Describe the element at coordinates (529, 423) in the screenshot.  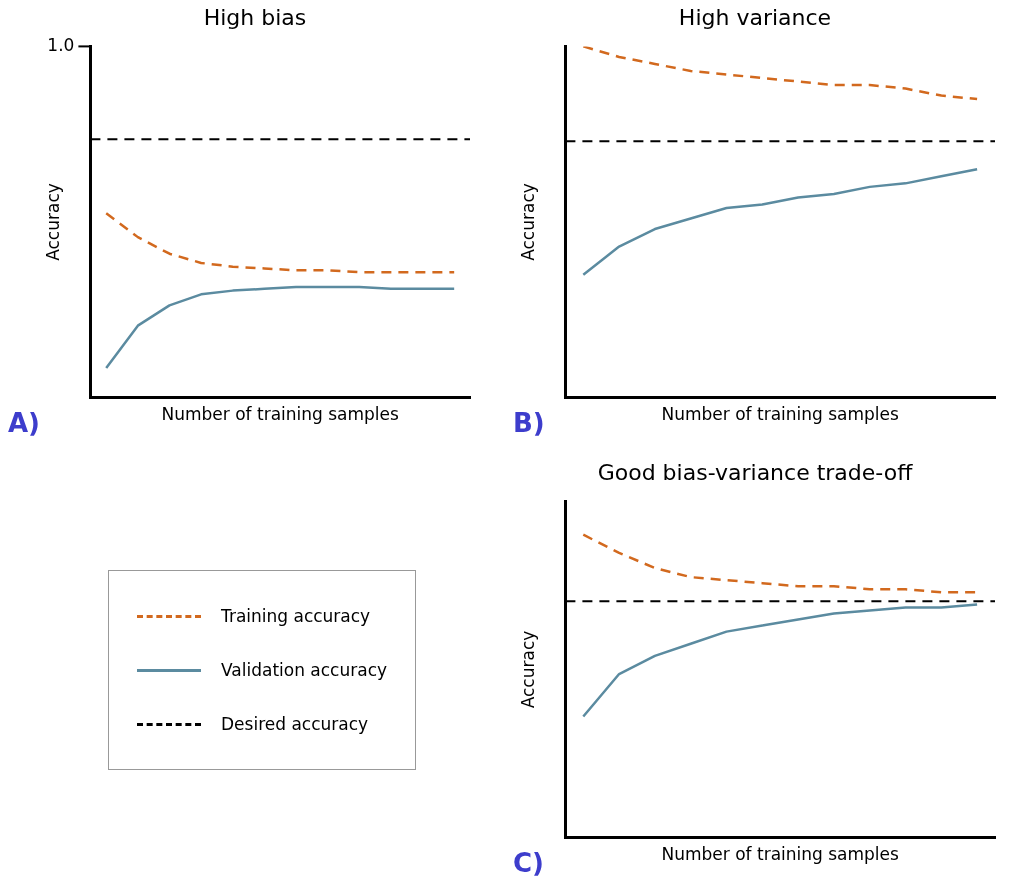
I see `text: B)` at that location.